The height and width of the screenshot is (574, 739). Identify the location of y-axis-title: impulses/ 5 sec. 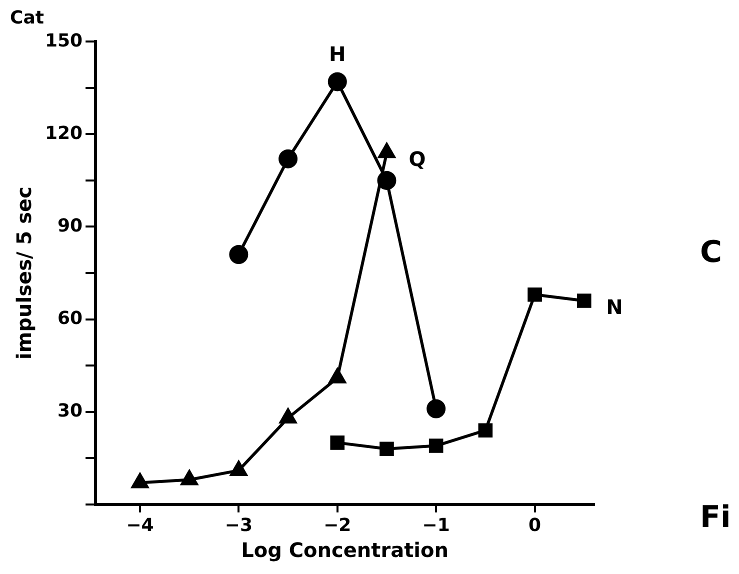
(24, 273).